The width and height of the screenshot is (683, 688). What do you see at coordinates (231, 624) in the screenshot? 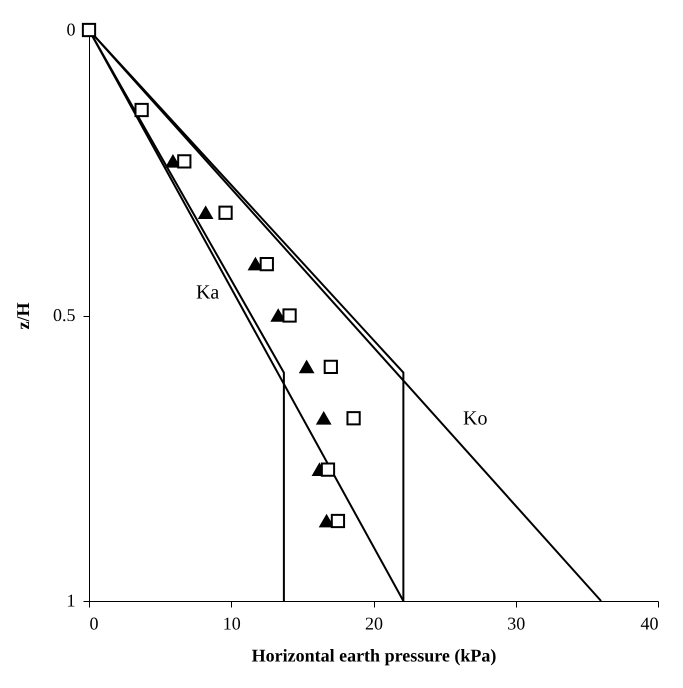
I see `x-tick-label: 10` at bounding box center [231, 624].